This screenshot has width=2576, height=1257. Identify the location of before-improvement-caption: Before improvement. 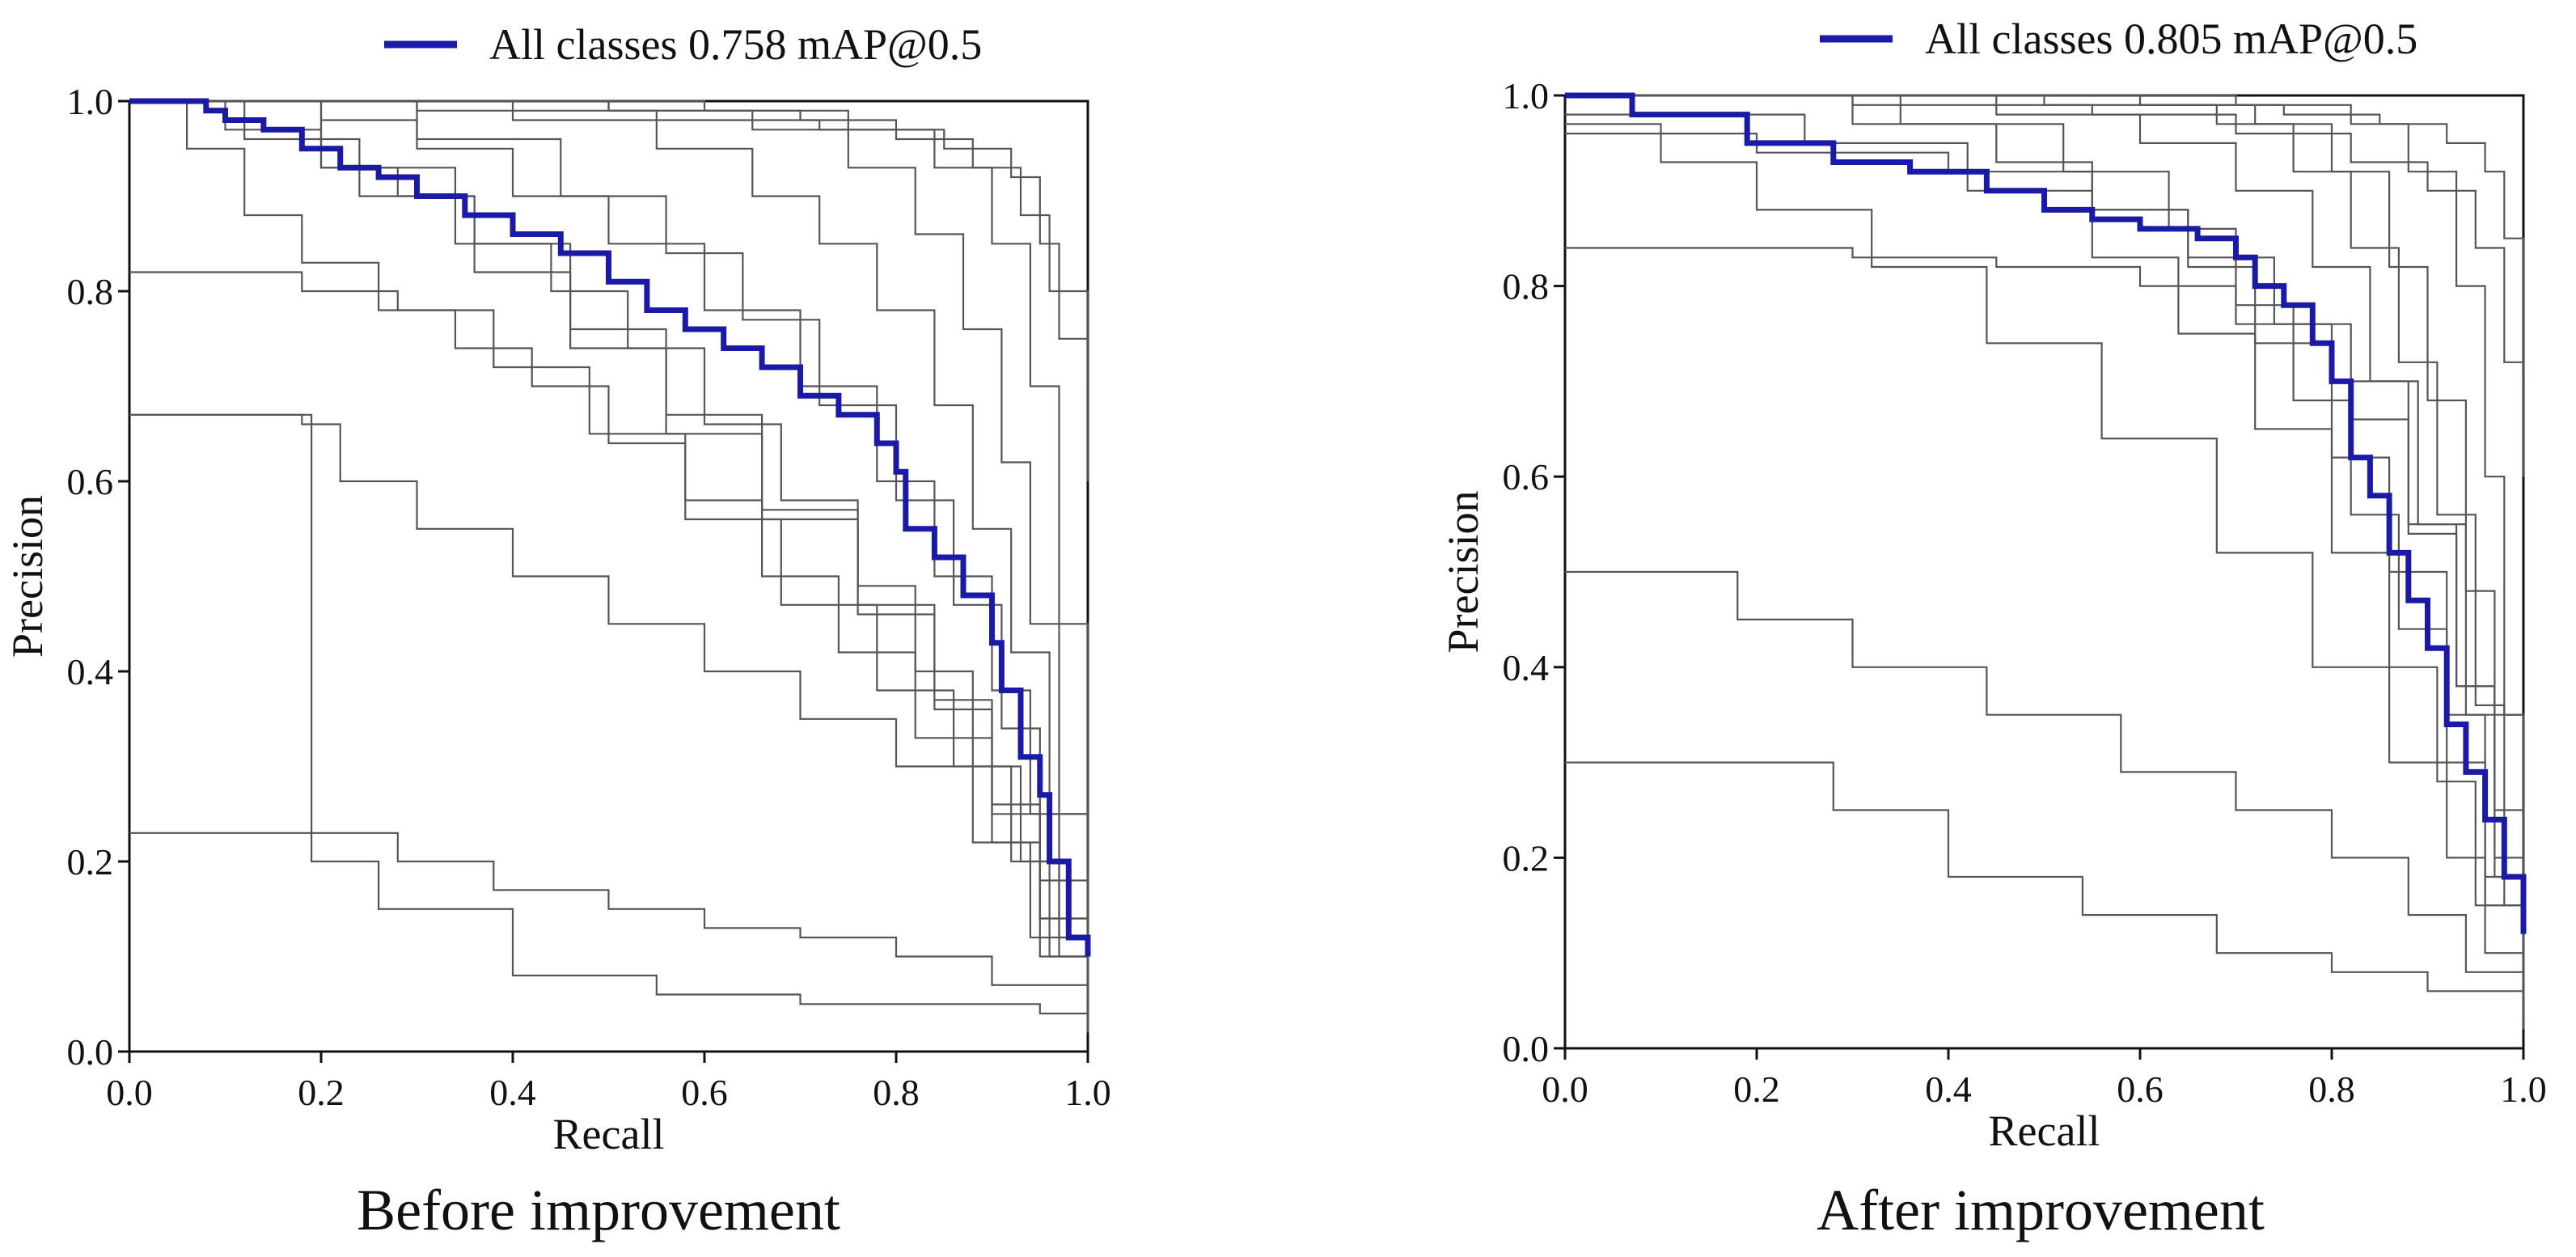
(599, 1210).